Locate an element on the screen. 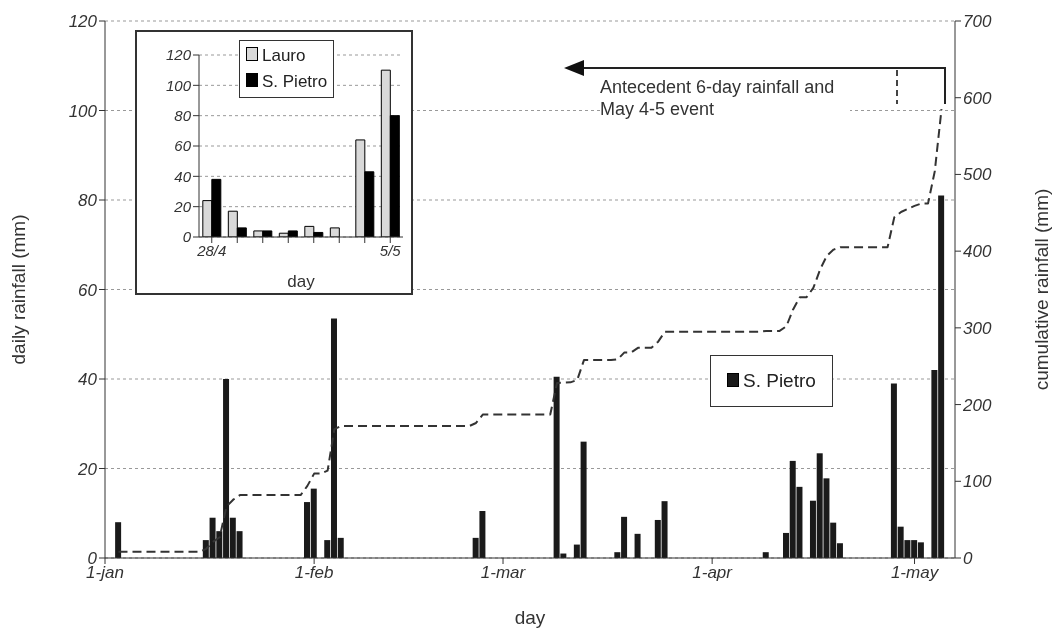 The width and height of the screenshot is (1055, 638). legend-label: Lauro is located at coordinates (284, 56).